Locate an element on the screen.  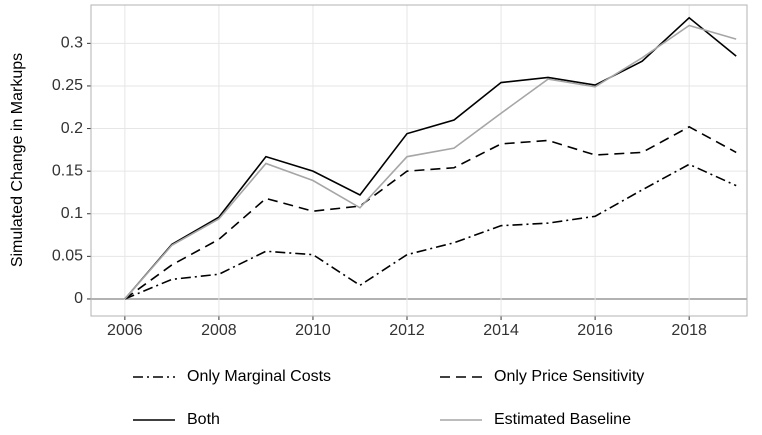
y-tick-label: 0.15 is located at coordinates (67, 170).